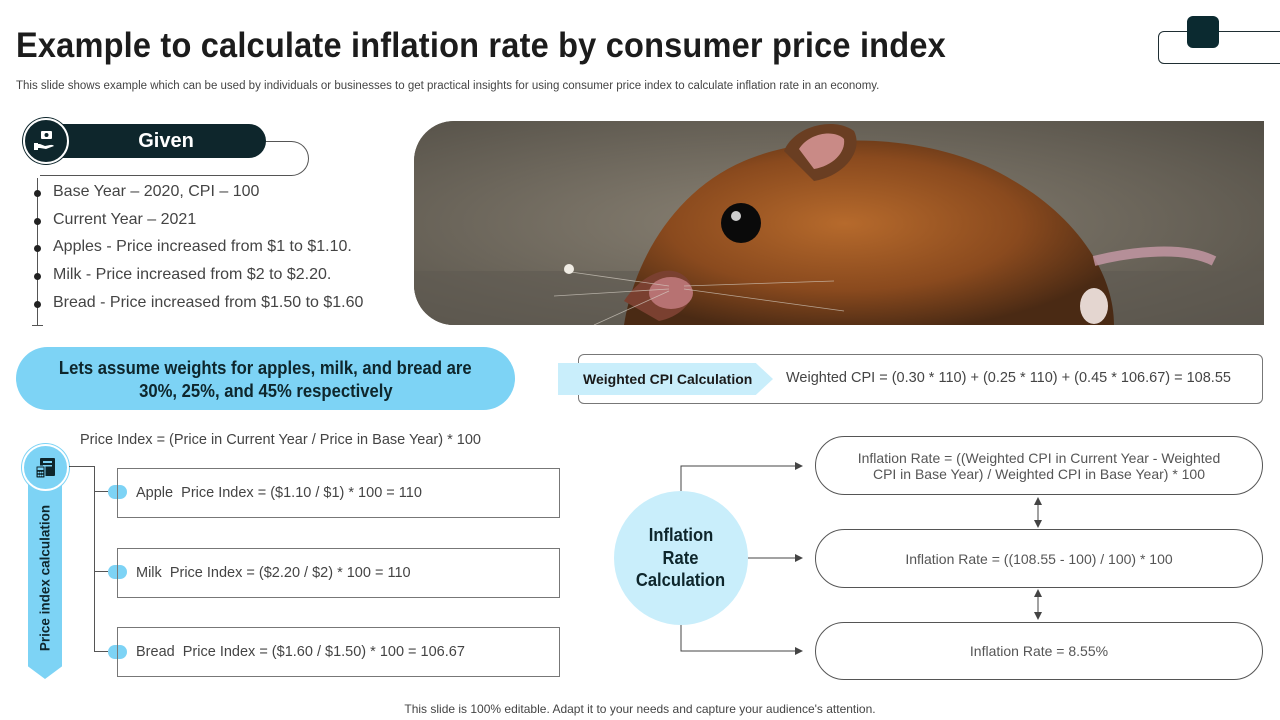 The height and width of the screenshot is (720, 1280). Describe the element at coordinates (198, 280) in the screenshot. I see `list-item: Milk - Price increased from $2 to $2.20.` at that location.